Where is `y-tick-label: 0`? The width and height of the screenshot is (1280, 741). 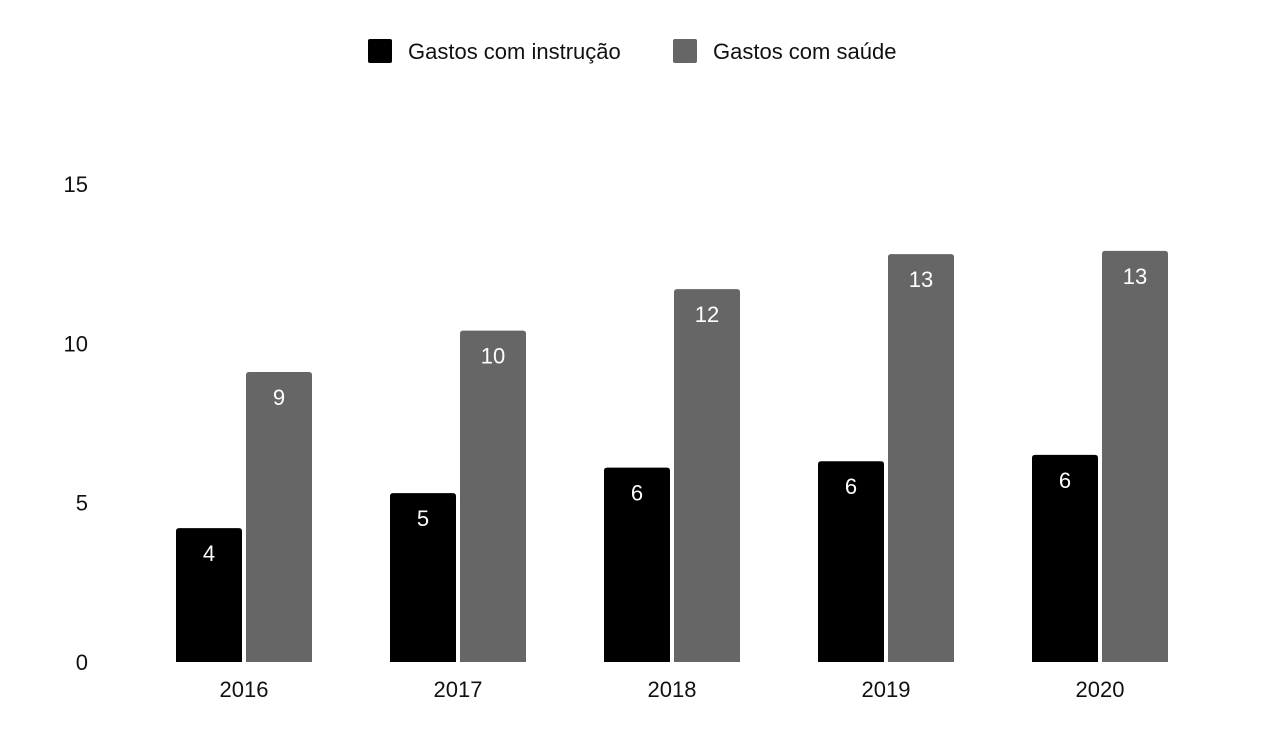 y-tick-label: 0 is located at coordinates (82, 662).